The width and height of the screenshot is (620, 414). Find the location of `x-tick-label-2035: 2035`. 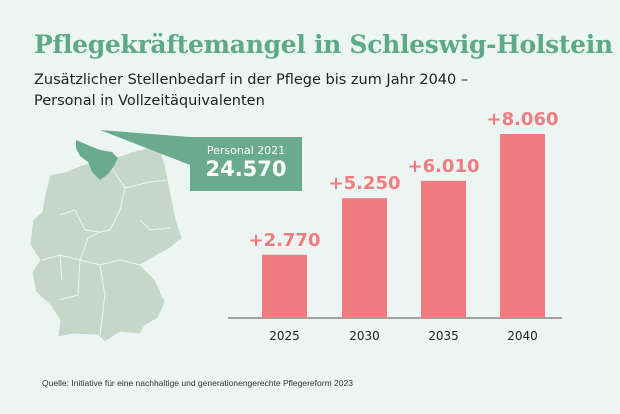

x-tick-label-2035: 2035 is located at coordinates (443, 336).